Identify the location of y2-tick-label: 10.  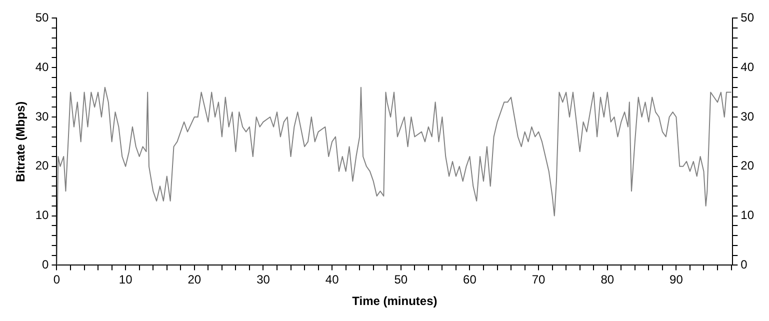
(747, 215).